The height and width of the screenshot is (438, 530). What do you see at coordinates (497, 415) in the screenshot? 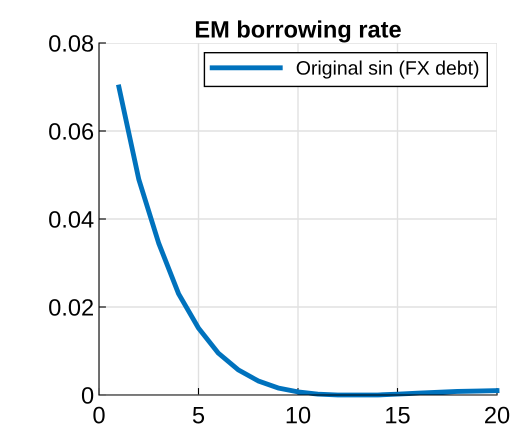
I see `x-tick-label: 20` at bounding box center [497, 415].